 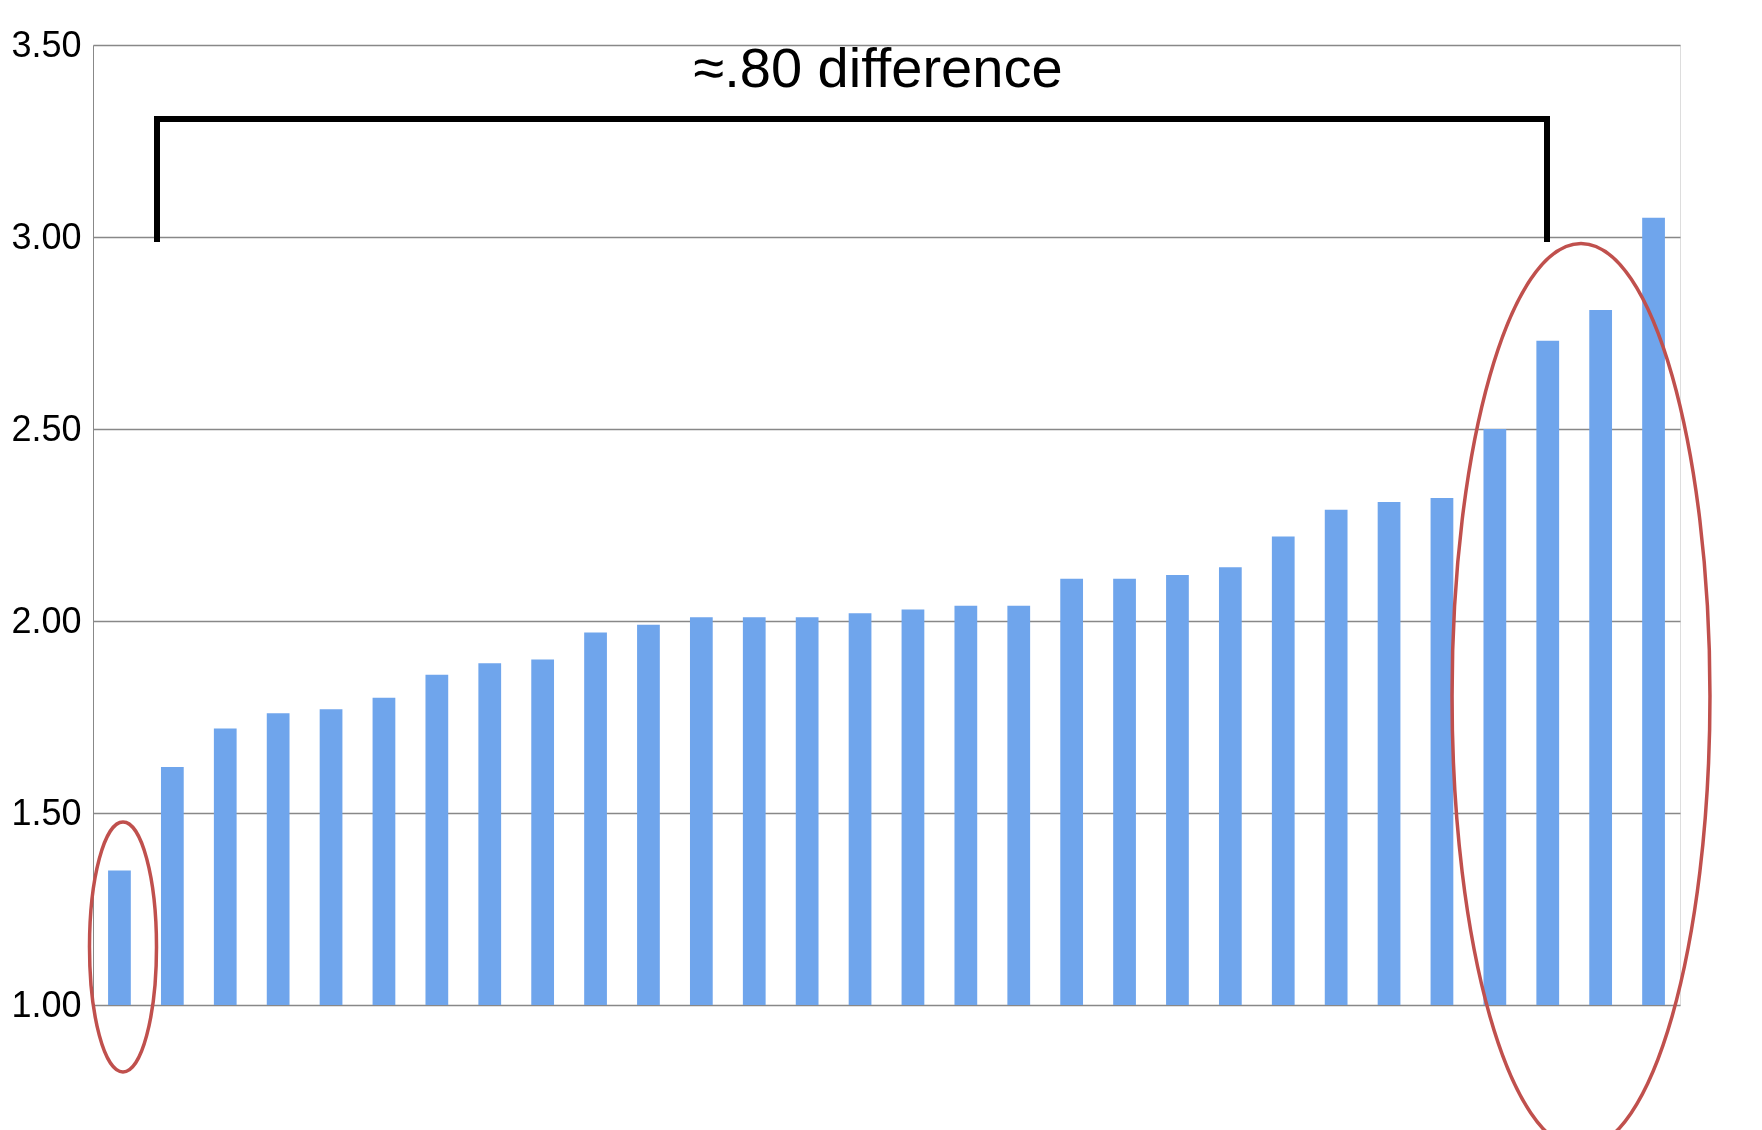 What do you see at coordinates (46, 236) in the screenshot?
I see `y-tick-label: 3.00` at bounding box center [46, 236].